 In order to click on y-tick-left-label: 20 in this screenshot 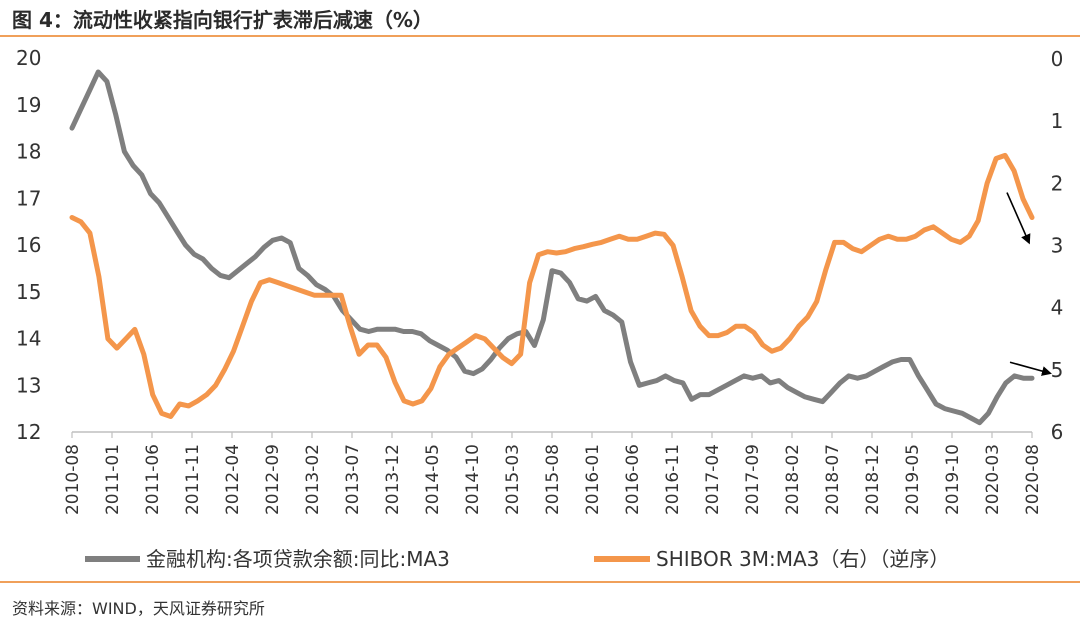, I will do `click(28, 58)`.